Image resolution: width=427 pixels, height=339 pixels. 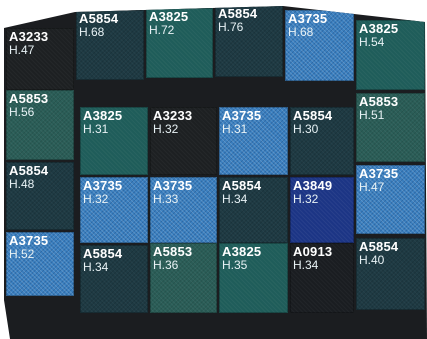 I want to click on swatch-tile: A5853 H.56, so click(x=40, y=125).